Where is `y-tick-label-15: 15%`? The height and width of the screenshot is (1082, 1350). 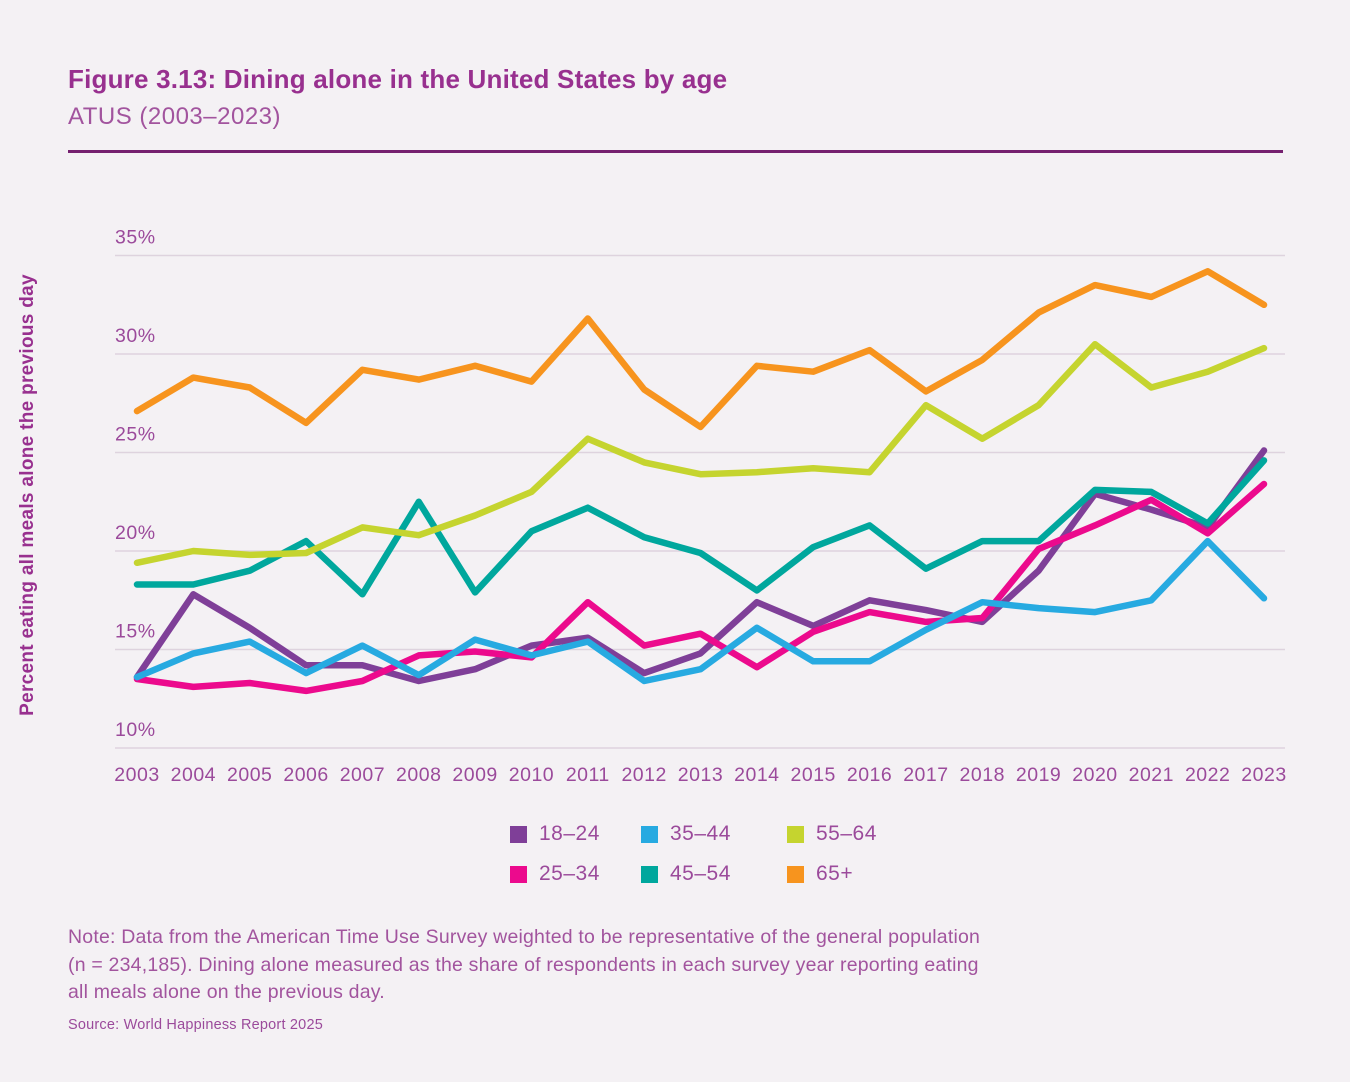 y-tick-label-15: 15% is located at coordinates (135, 632).